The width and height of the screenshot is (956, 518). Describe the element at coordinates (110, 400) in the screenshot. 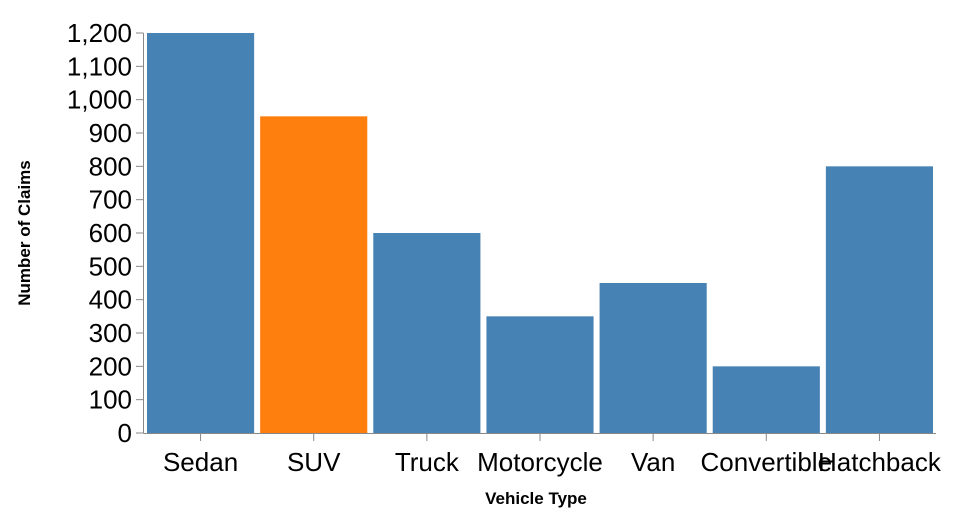

I see `y-tick-label: 100` at that location.